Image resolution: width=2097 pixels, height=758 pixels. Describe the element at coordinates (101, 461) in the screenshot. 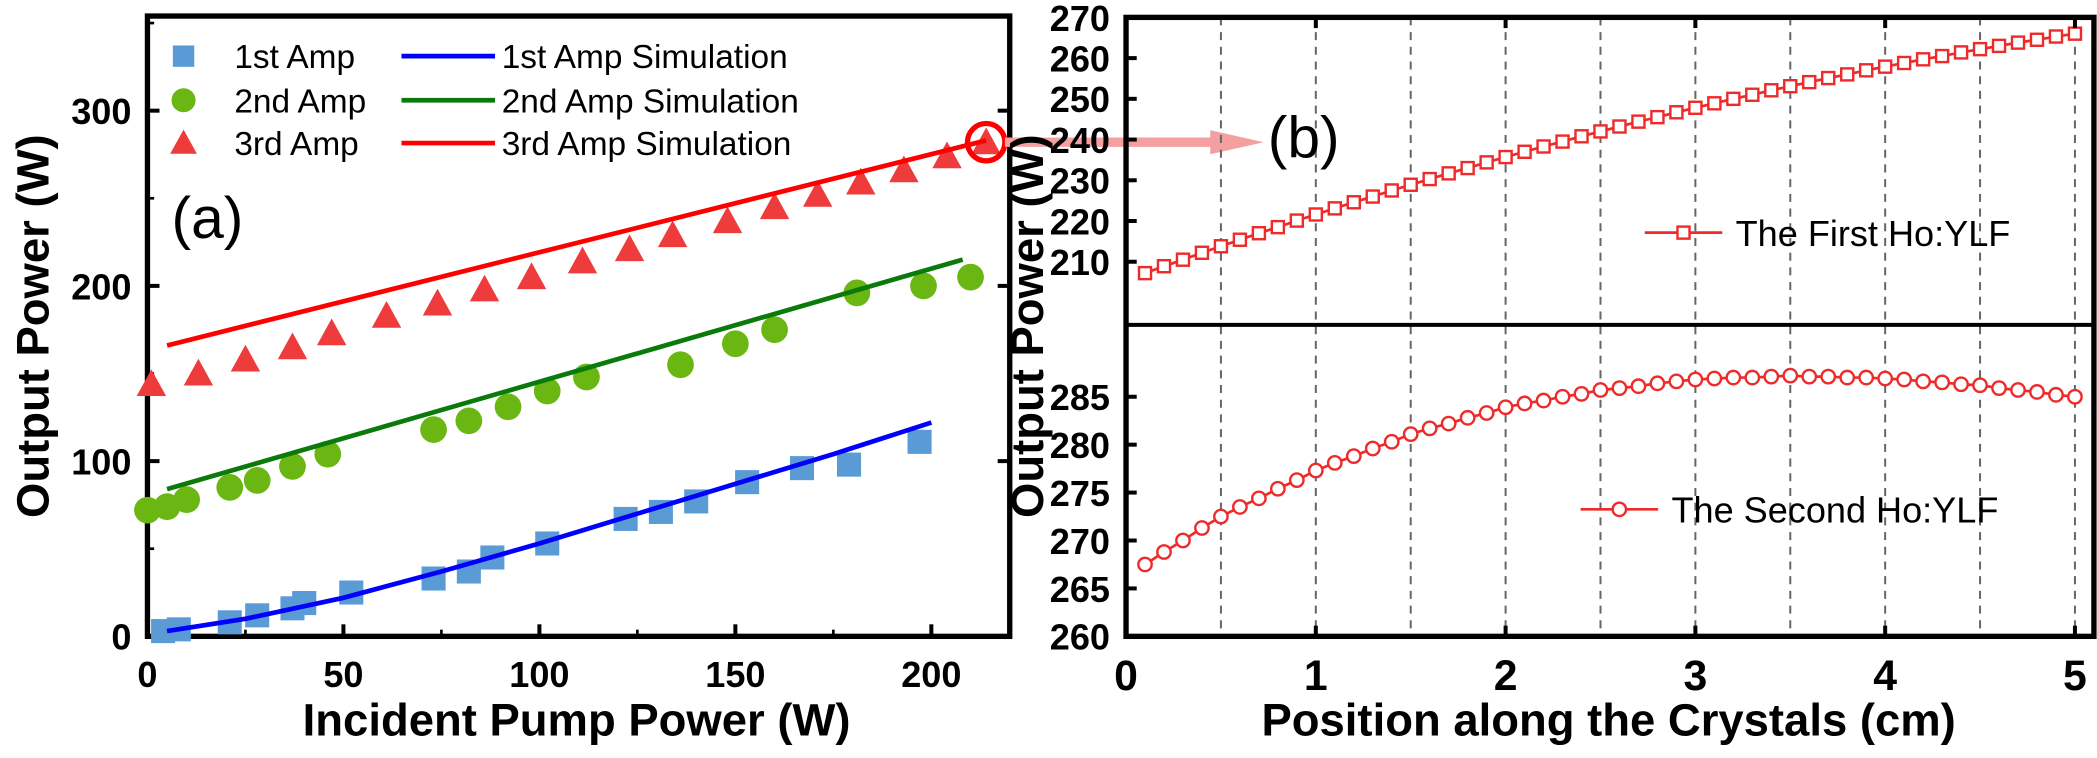

I see `y-tick-label: 100` at that location.